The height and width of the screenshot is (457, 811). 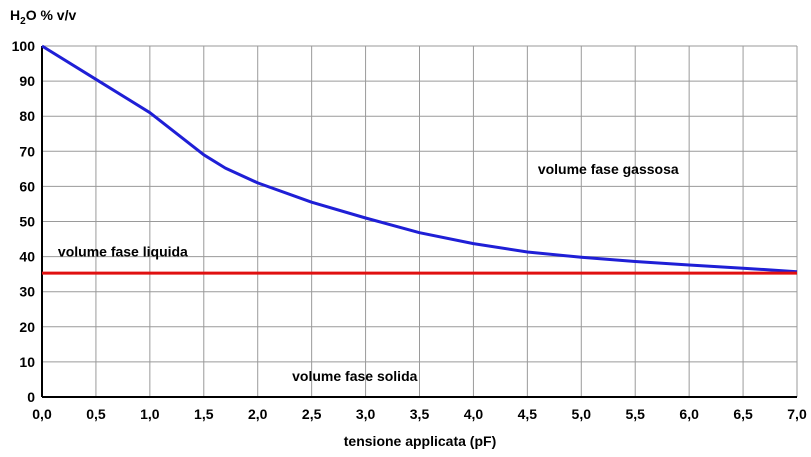 I want to click on y-tick-label: 70, so click(x=27, y=151).